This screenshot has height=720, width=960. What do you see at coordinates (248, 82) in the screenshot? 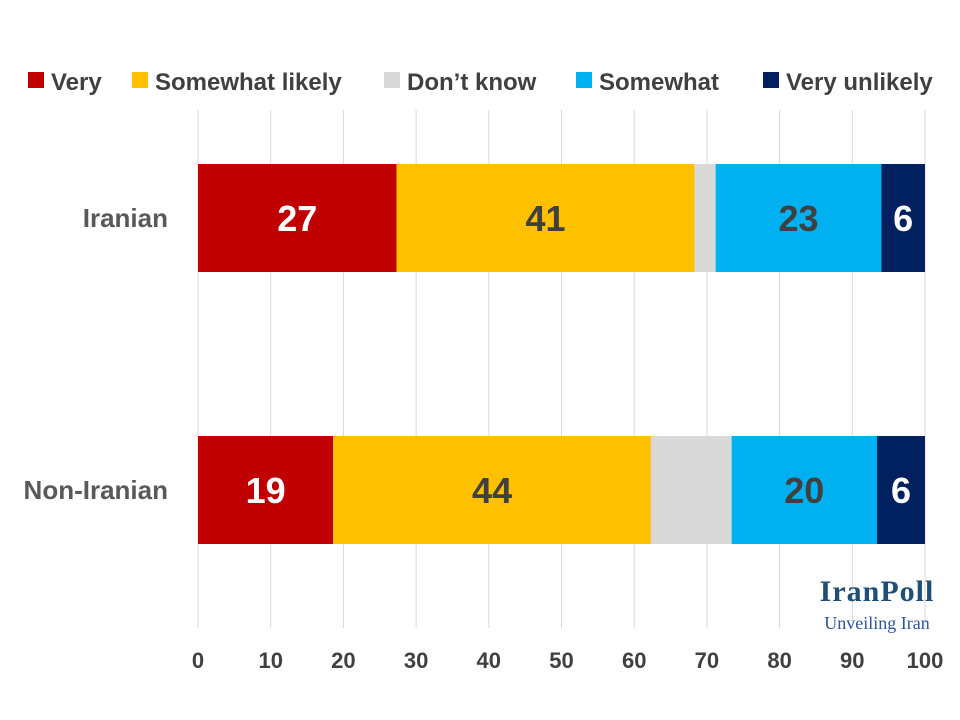
I see `legend-label: Somewhat likely` at bounding box center [248, 82].